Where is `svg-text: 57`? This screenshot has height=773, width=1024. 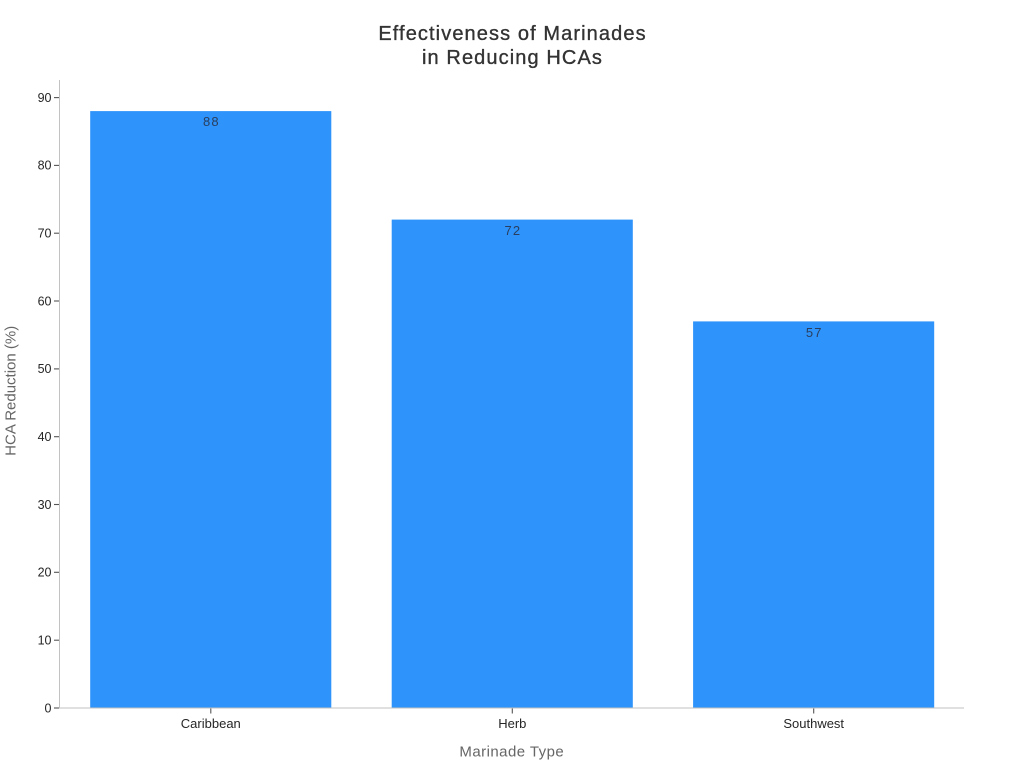
svg-text: 57 is located at coordinates (814, 332).